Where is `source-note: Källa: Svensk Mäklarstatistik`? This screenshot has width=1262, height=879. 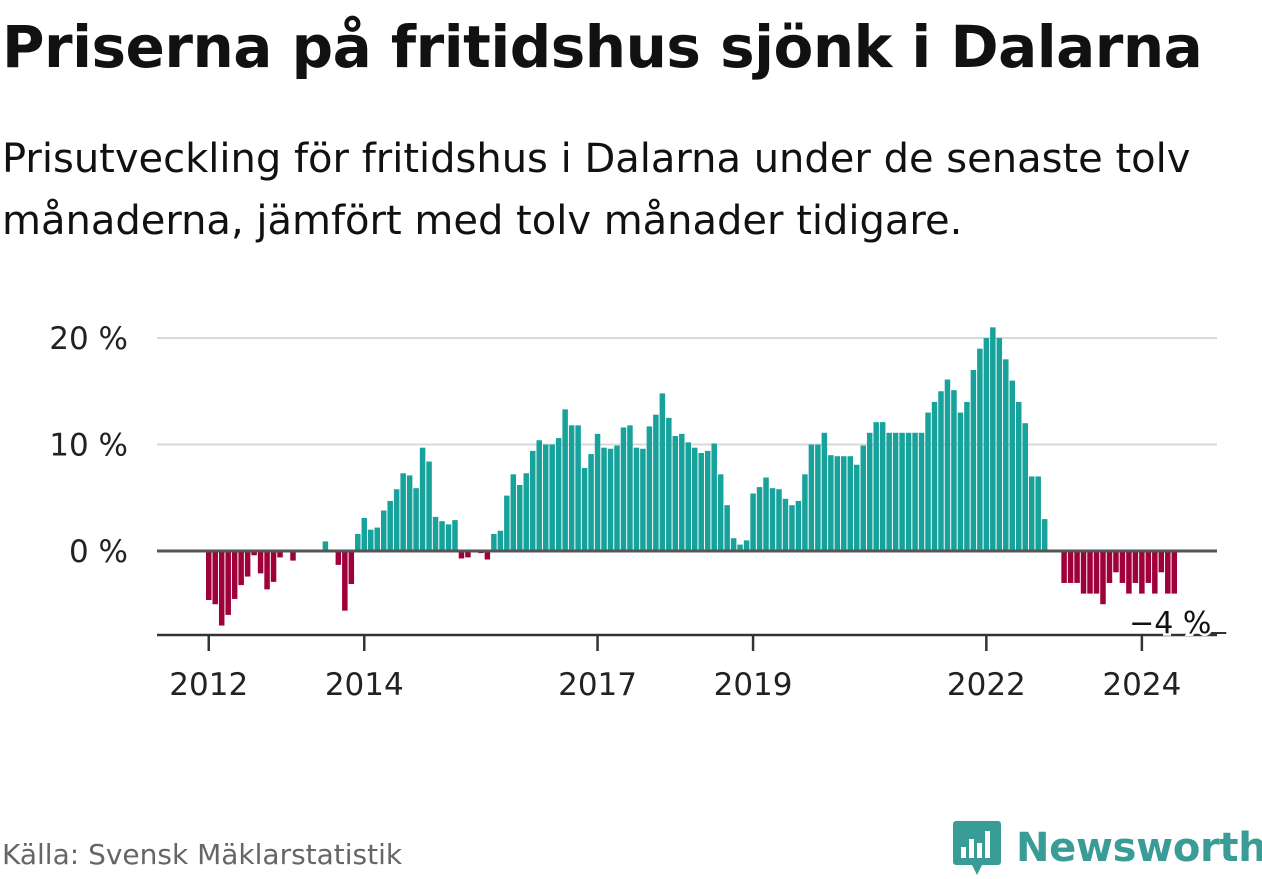 source-note: Källa: Svensk Mäklarstatistik is located at coordinates (202, 854).